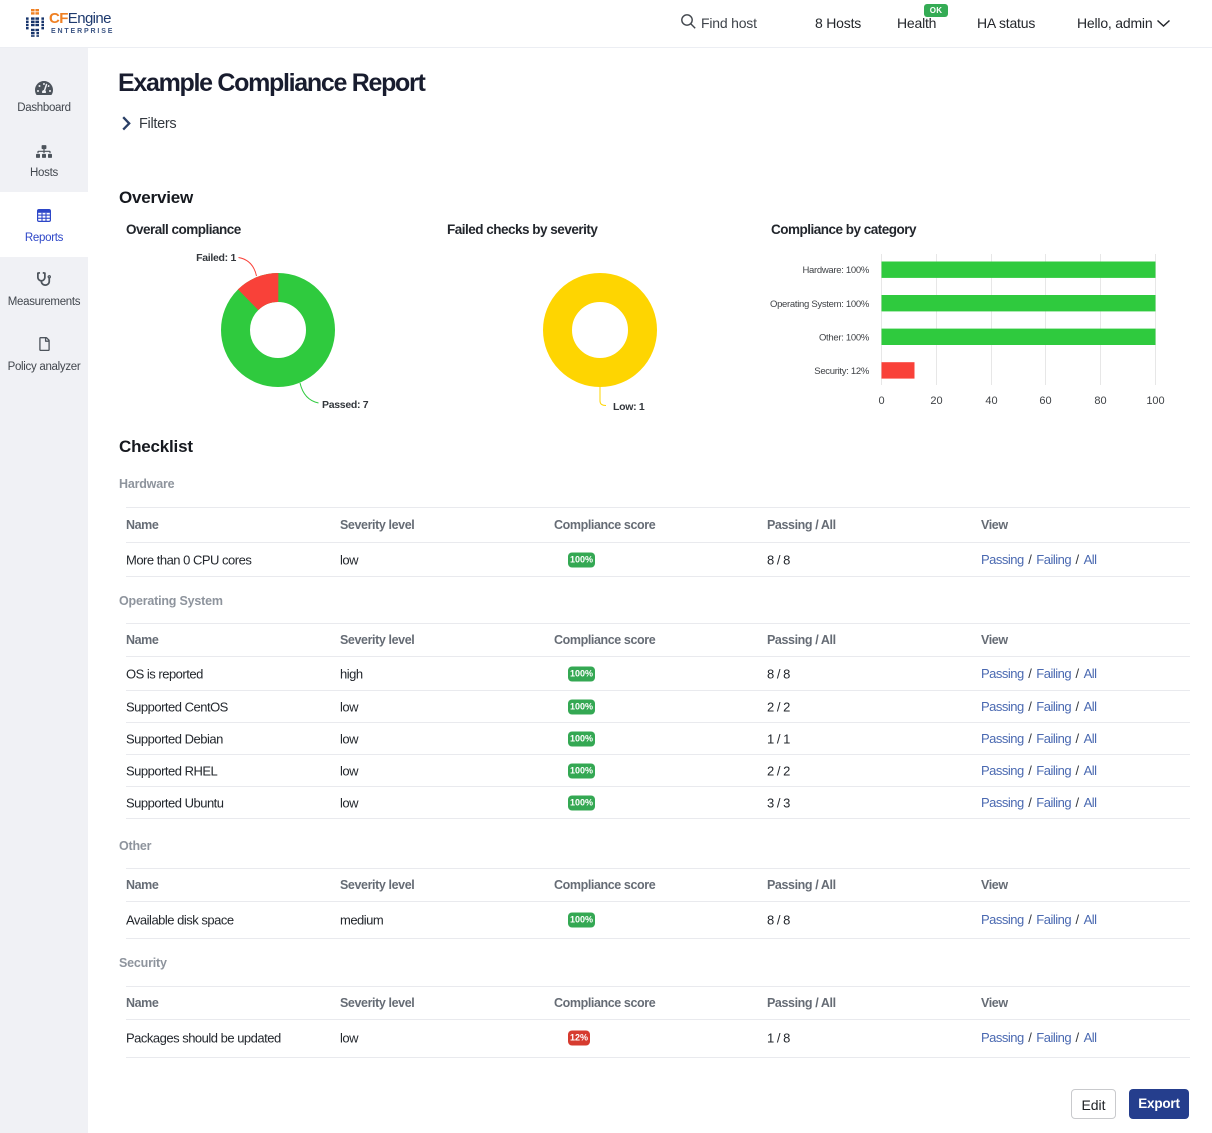  What do you see at coordinates (1100, 401) in the screenshot?
I see `svg-text: 80` at bounding box center [1100, 401].